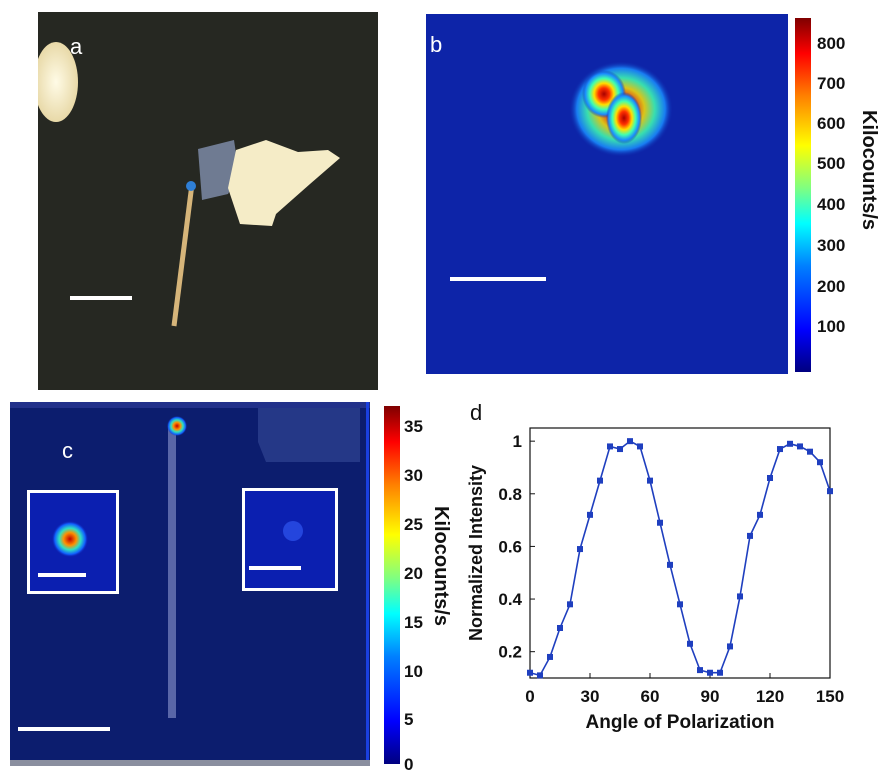 The image size is (882, 774). Describe the element at coordinates (413, 573) in the screenshot. I see `colorbar-c-tick: 20` at that location.